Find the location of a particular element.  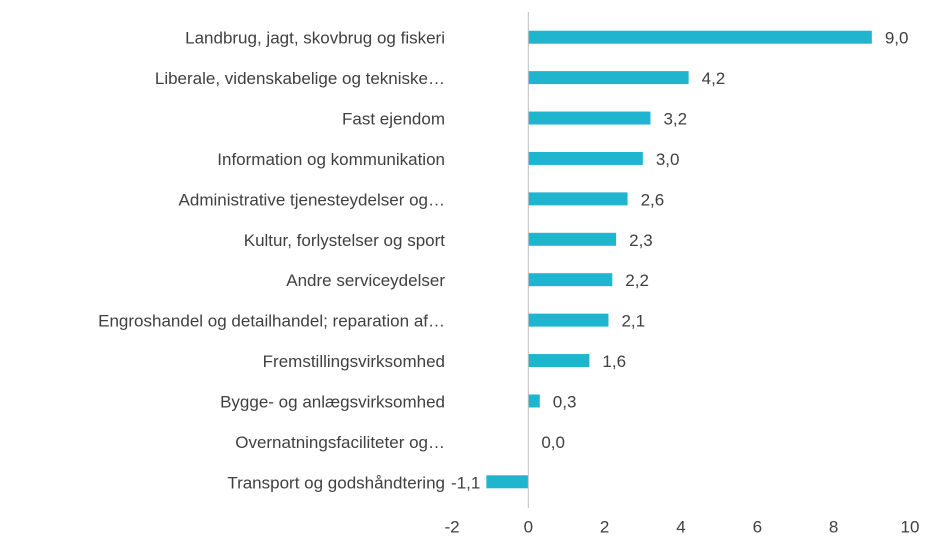

value-label: 9,0 is located at coordinates (897, 38).